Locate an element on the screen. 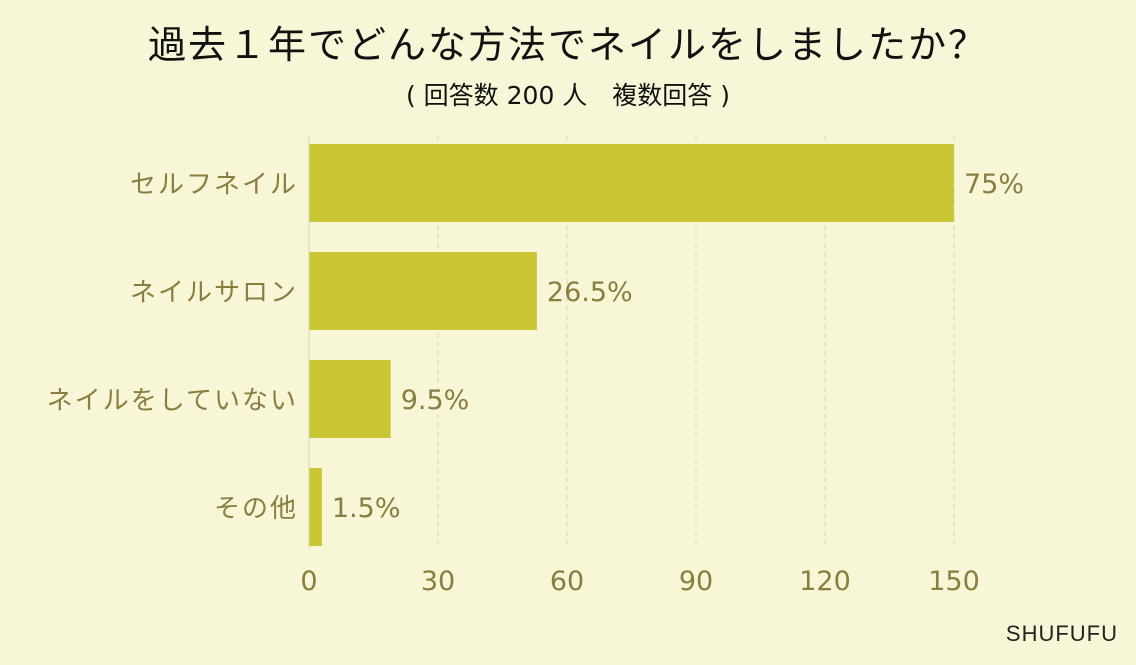 The height and width of the screenshot is (665, 1136). x-tick-label: 60 is located at coordinates (567, 581).